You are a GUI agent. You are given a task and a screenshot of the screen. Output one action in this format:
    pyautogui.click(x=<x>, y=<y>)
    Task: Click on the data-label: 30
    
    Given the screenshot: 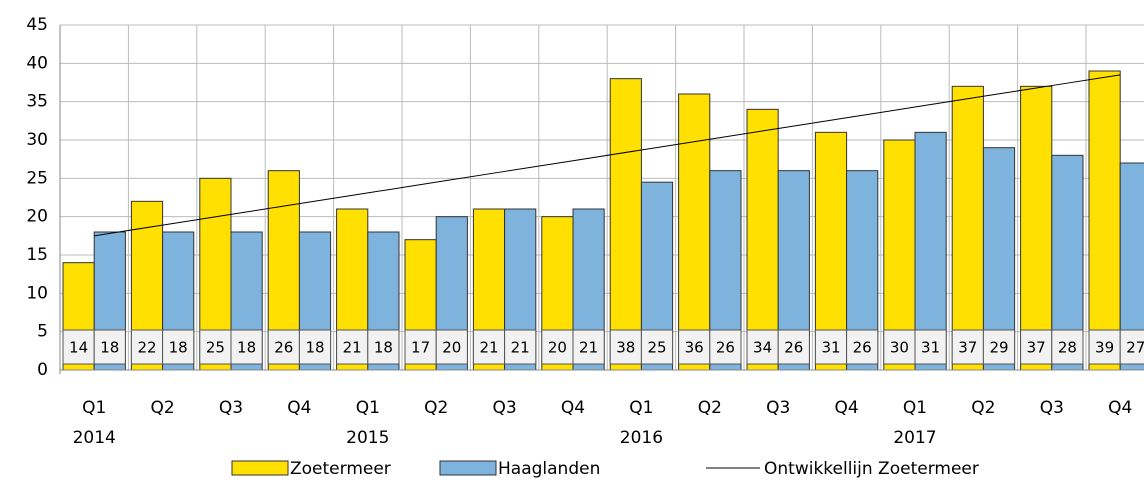 What is the action you would take?
    pyautogui.click(x=899, y=348)
    